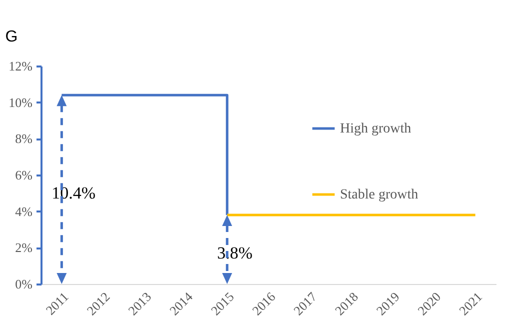  Describe the element at coordinates (20, 102) in the screenshot. I see `y-tick-label: 10%` at that location.